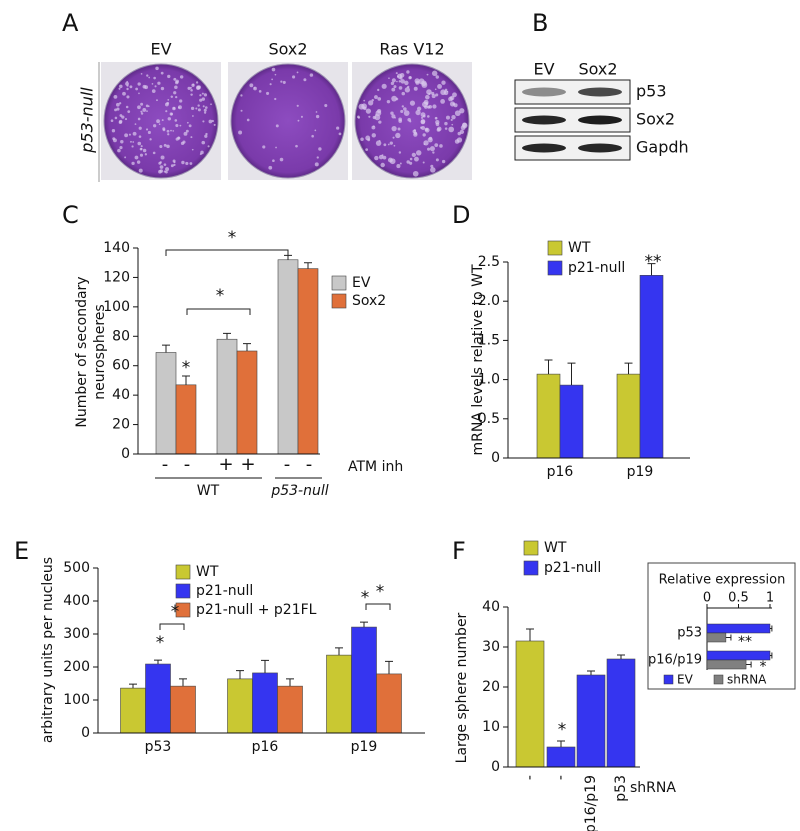  What do you see at coordinates (116, 248) in the screenshot?
I see `y-tick-label: 140` at bounding box center [116, 248].